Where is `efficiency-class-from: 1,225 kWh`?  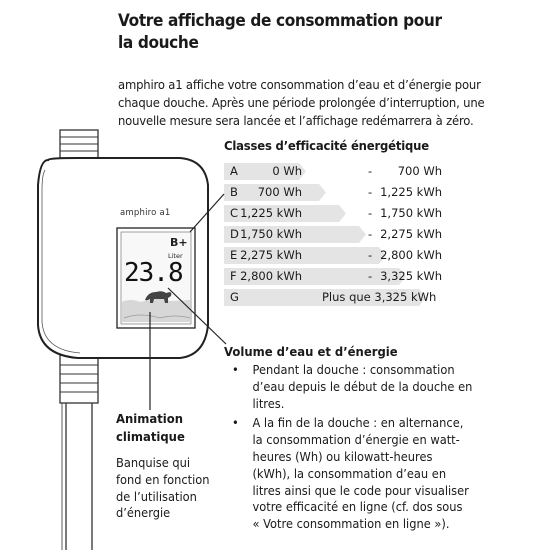 efficiency-class-from: 1,225 kWh is located at coordinates (271, 213).